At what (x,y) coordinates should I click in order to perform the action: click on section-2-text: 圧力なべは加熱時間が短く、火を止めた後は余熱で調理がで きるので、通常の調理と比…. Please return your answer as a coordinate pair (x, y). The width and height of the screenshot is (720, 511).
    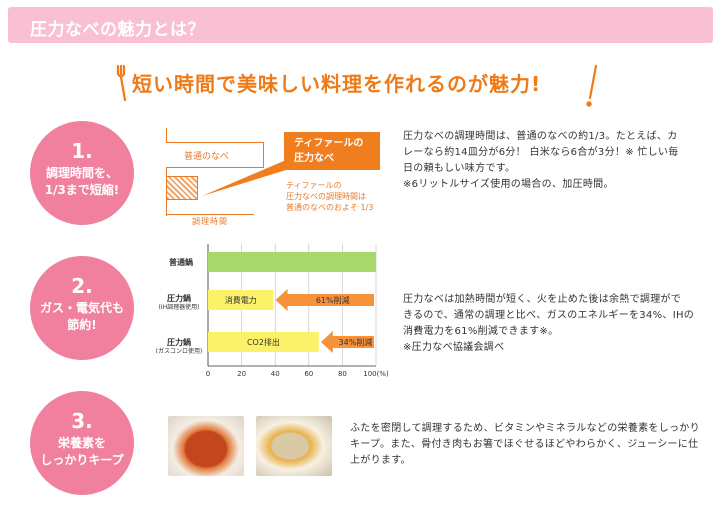
    Looking at the image, I should click on (553, 324).